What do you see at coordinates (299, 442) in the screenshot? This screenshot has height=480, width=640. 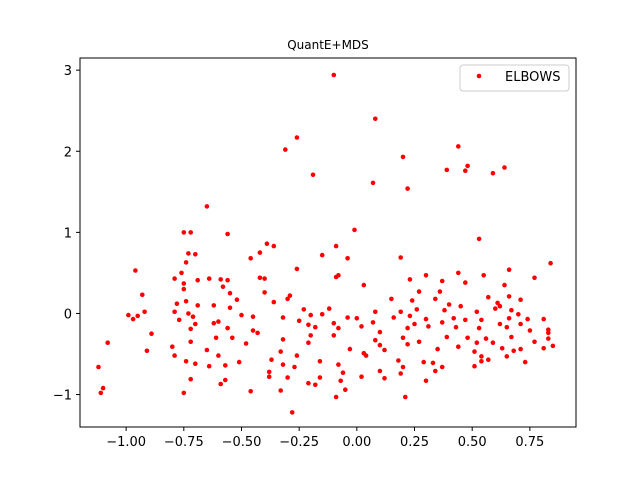 I see `x-tick-label: −0.25` at bounding box center [299, 442].